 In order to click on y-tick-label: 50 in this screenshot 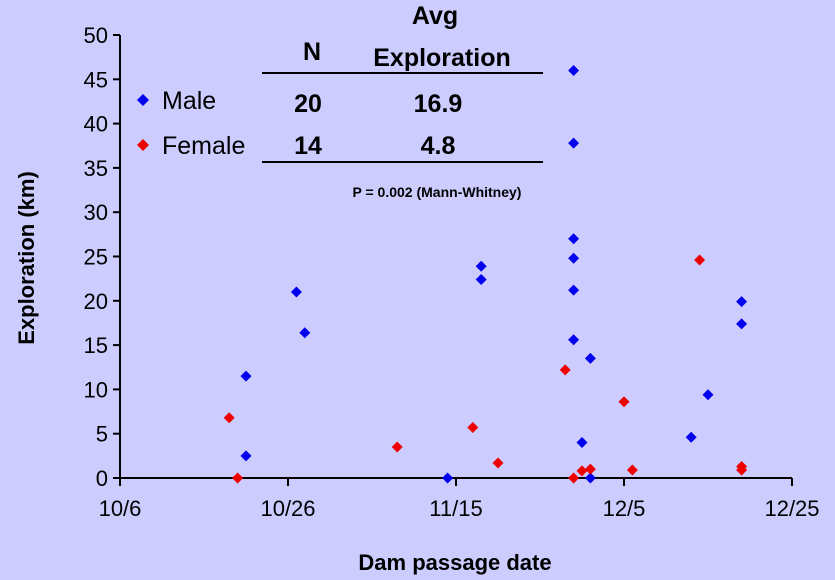, I will do `click(96, 35)`.